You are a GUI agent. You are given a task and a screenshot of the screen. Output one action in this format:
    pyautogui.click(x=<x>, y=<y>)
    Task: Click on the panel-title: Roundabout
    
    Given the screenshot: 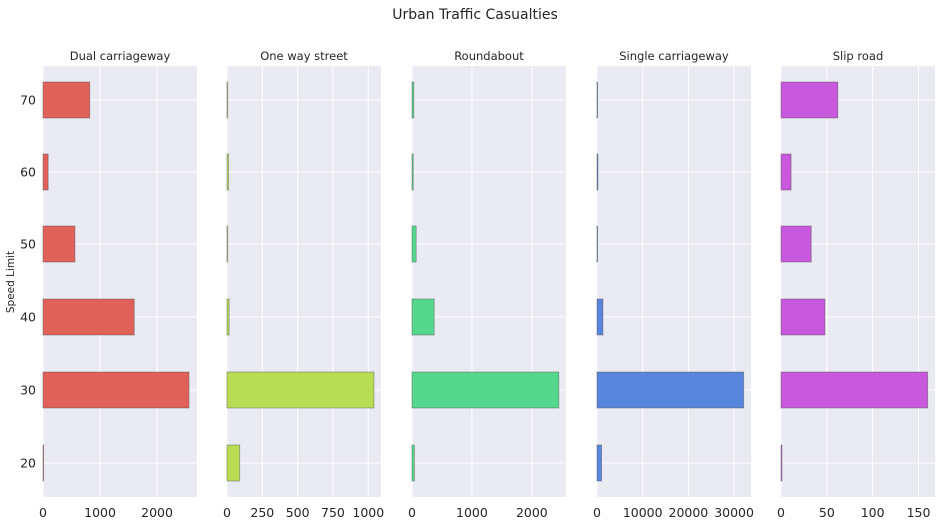 What is the action you would take?
    pyautogui.click(x=489, y=56)
    